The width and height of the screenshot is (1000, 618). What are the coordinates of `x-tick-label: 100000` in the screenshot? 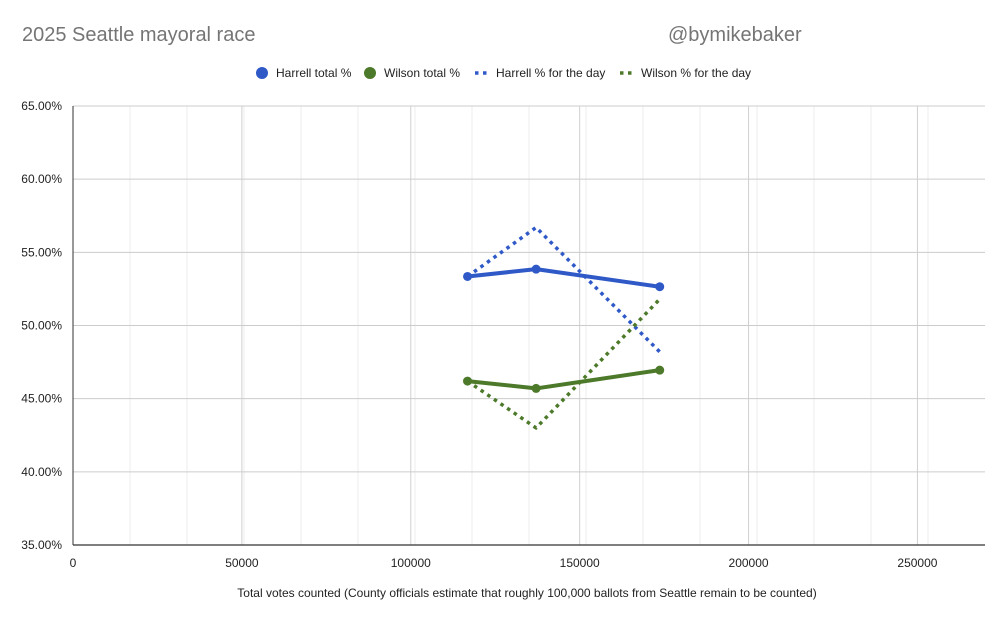 It's located at (411, 563).